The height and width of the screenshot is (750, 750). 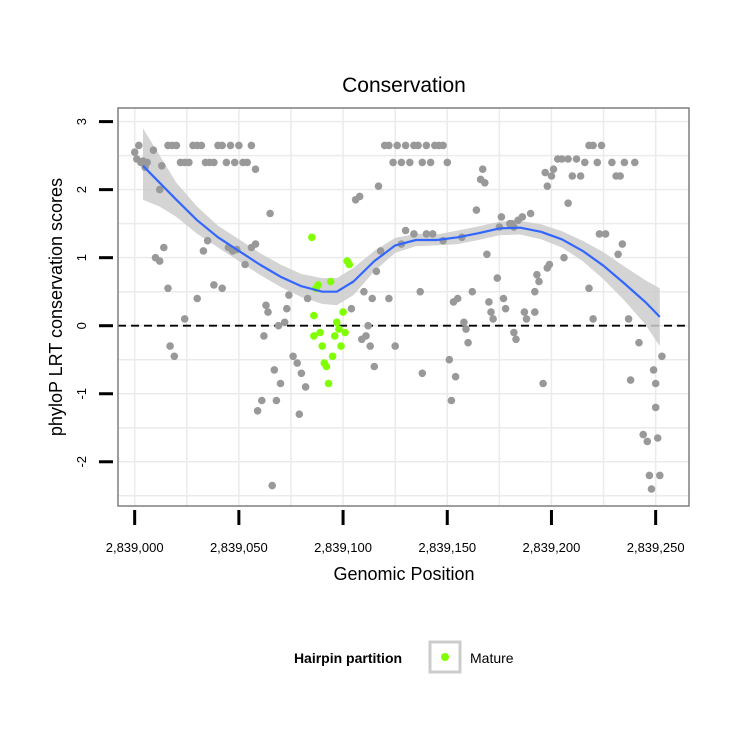 I want to click on legend-key-mature-point, so click(x=445, y=657).